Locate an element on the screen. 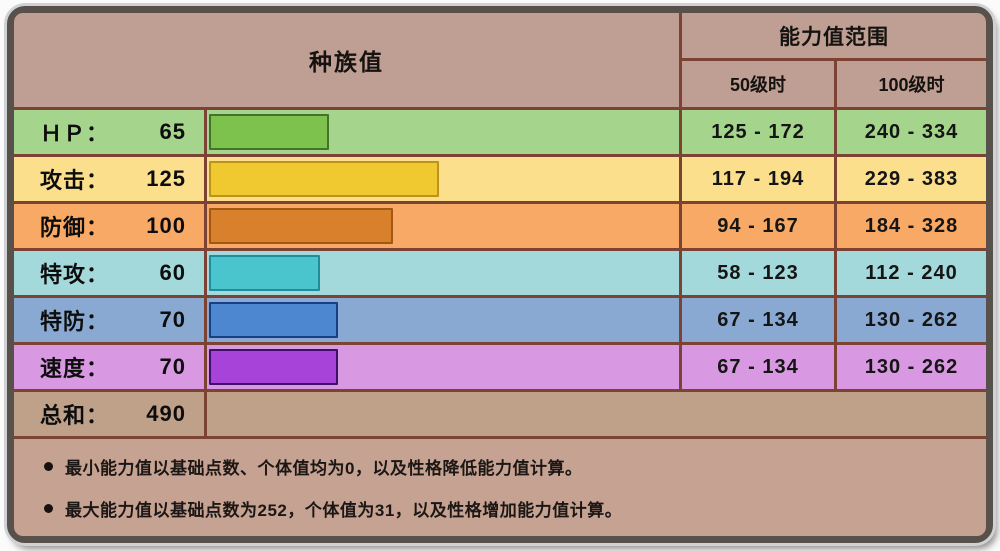 Image resolution: width=1000 pixels, height=551 pixels. total-label-cell: 总和： 490 is located at coordinates (109, 414).